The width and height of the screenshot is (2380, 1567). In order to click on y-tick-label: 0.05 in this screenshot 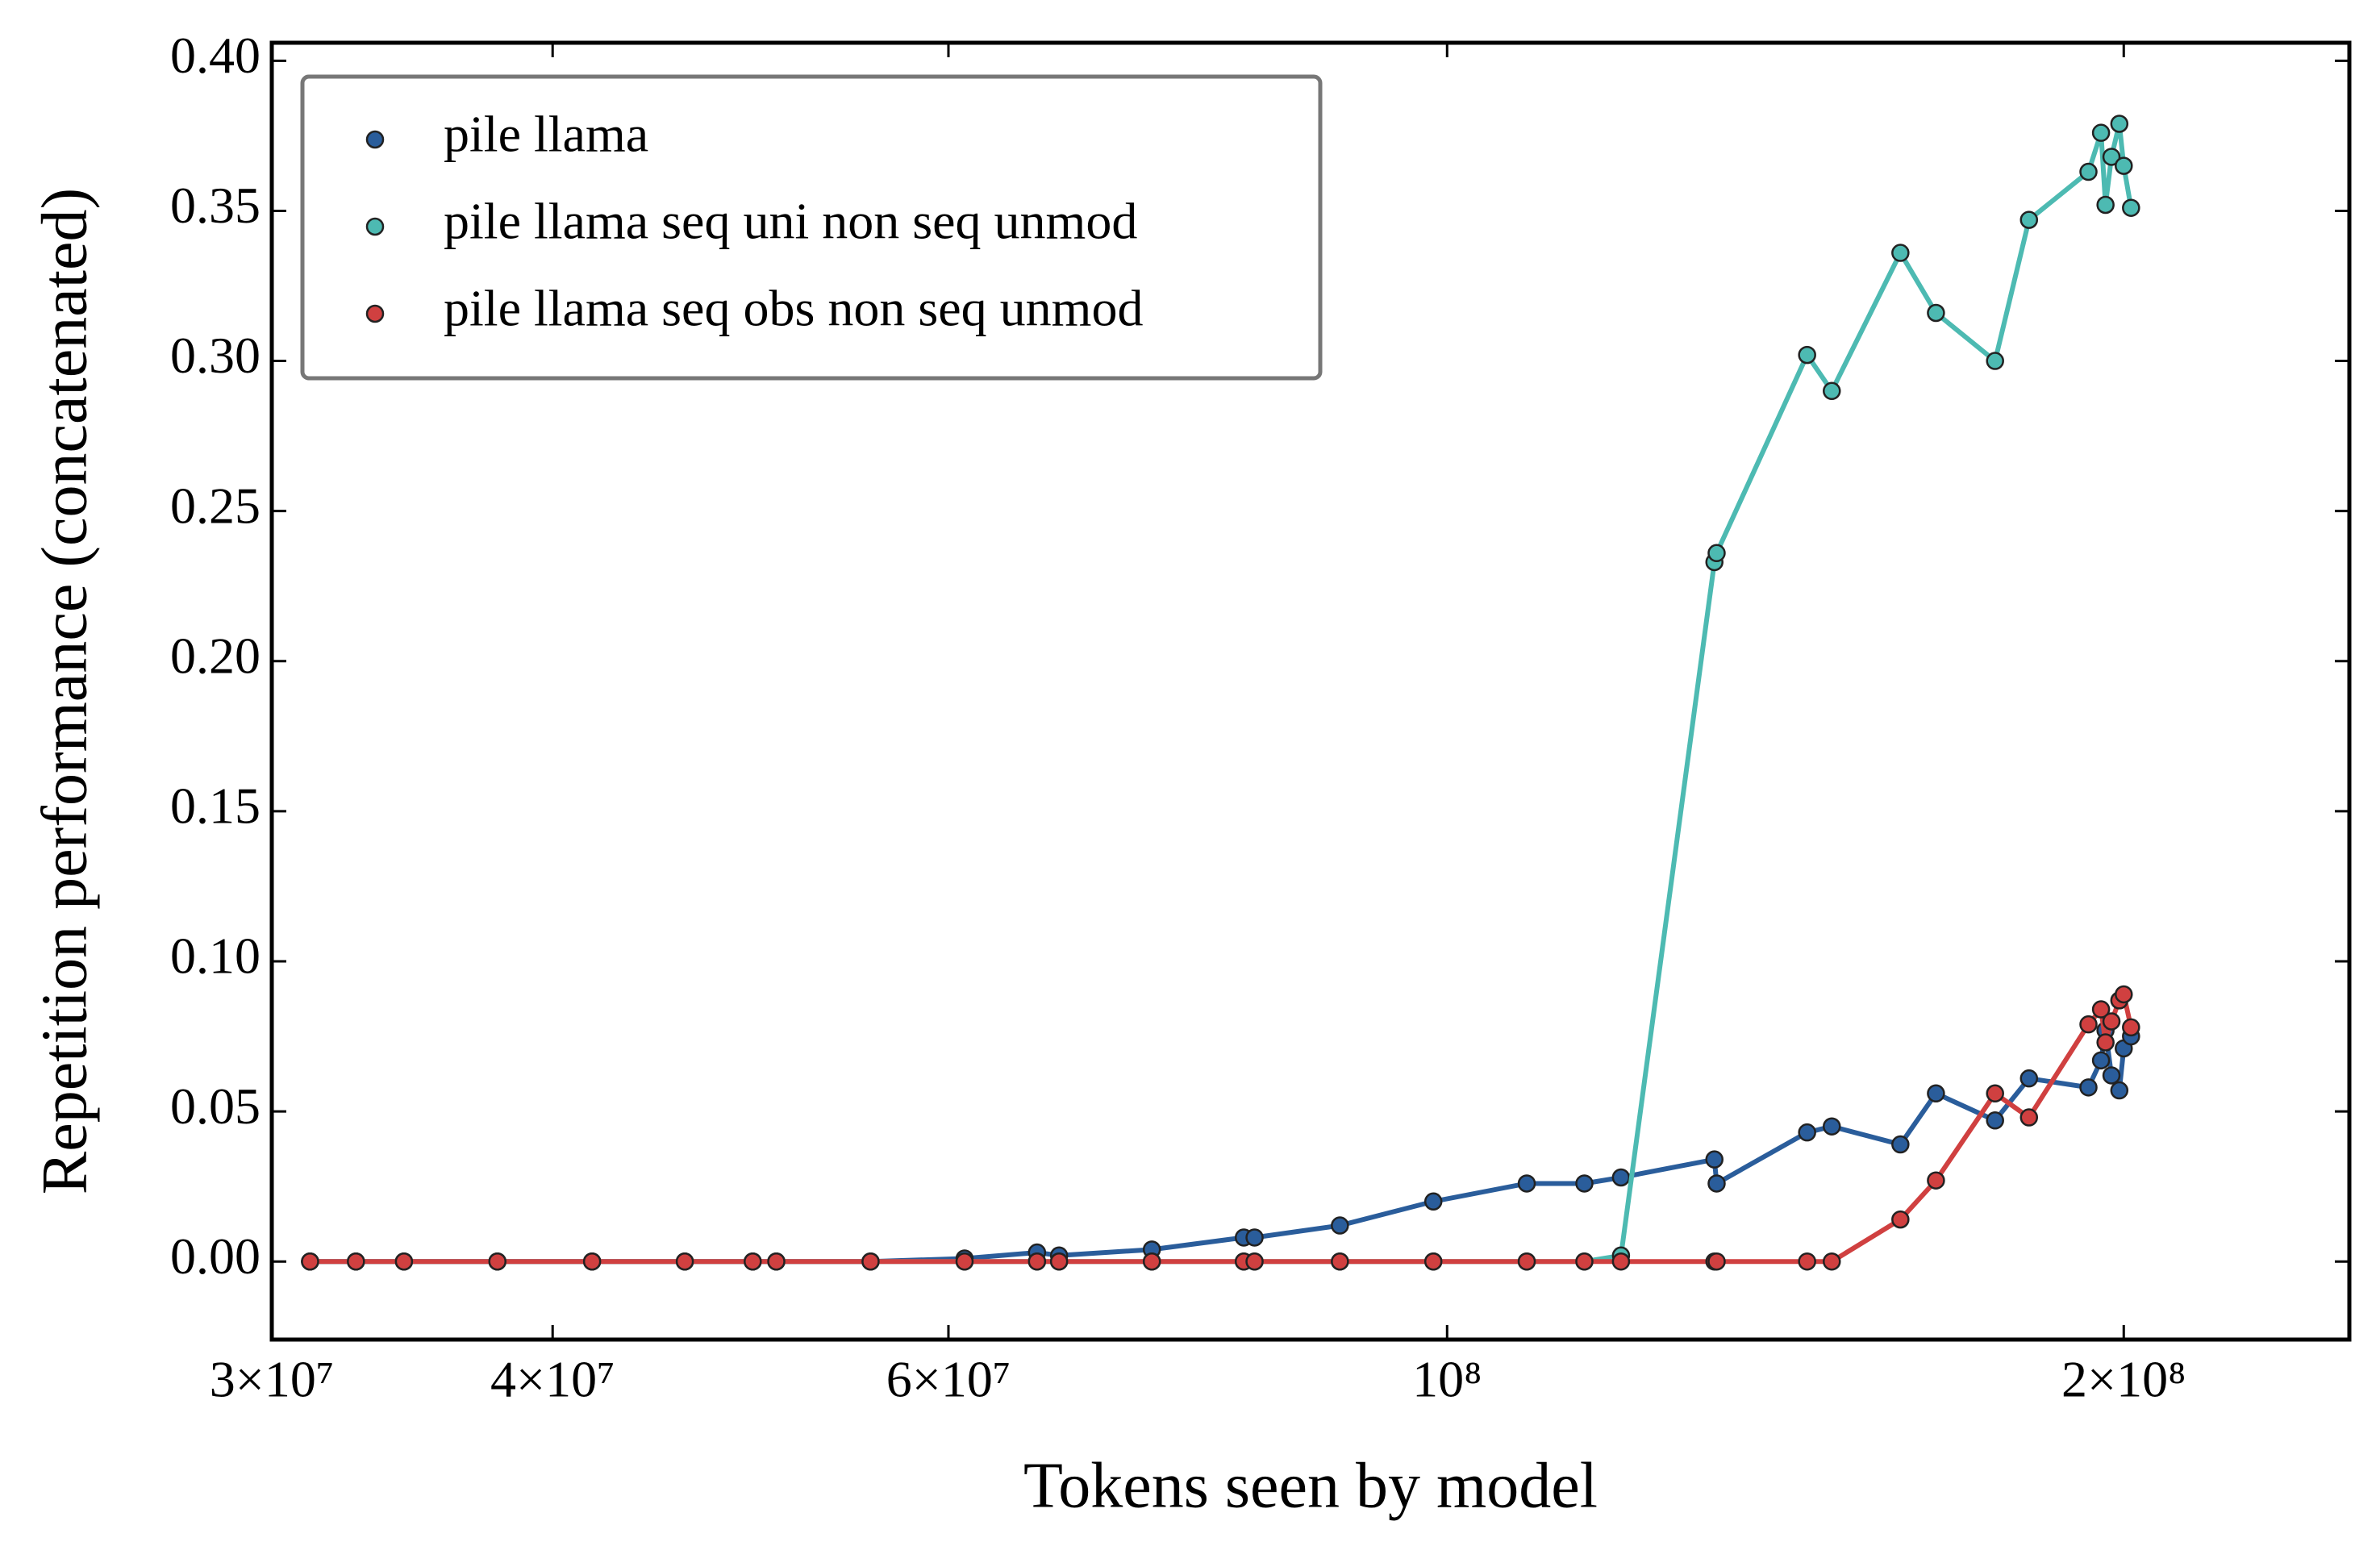, I will do `click(215, 1106)`.